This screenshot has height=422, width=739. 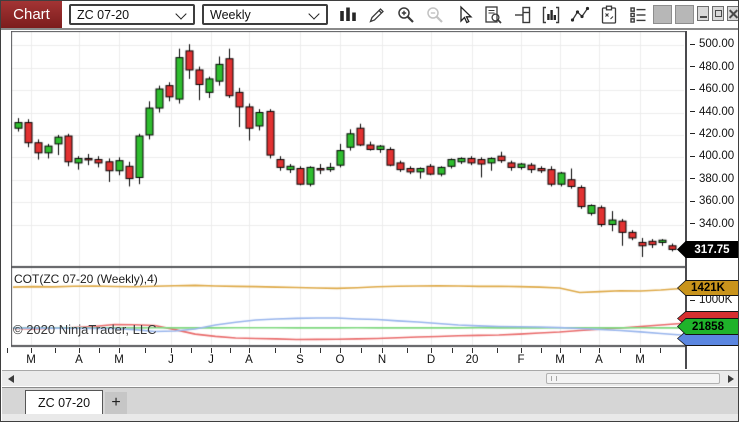 I want to click on instrument-dropdown: ZC 07-20, so click(x=132, y=14).